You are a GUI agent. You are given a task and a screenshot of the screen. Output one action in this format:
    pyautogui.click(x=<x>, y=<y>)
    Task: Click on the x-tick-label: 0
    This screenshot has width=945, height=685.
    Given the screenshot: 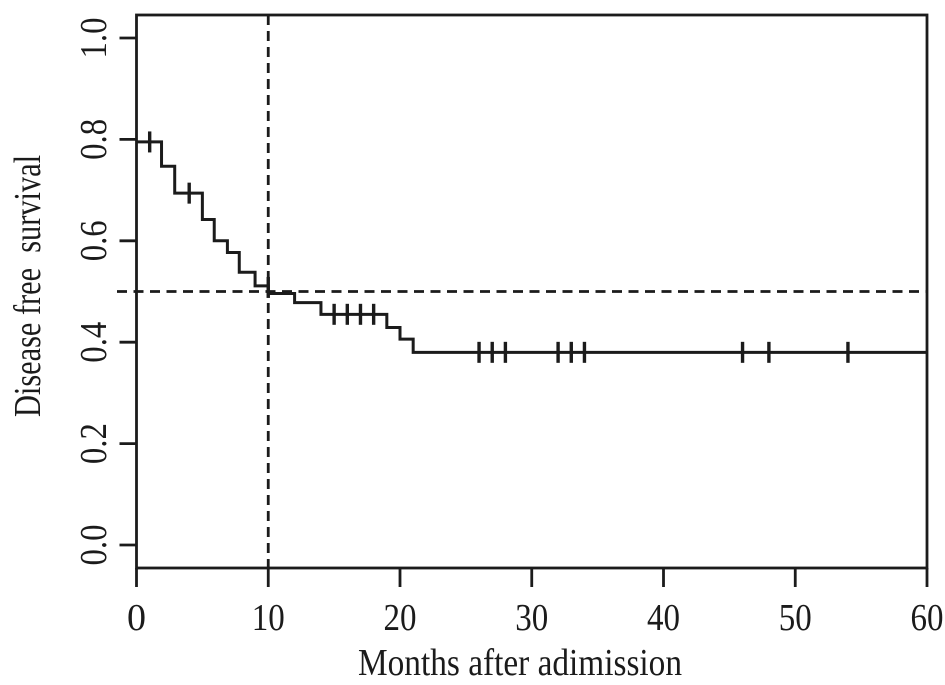 What is the action you would take?
    pyautogui.click(x=136, y=618)
    